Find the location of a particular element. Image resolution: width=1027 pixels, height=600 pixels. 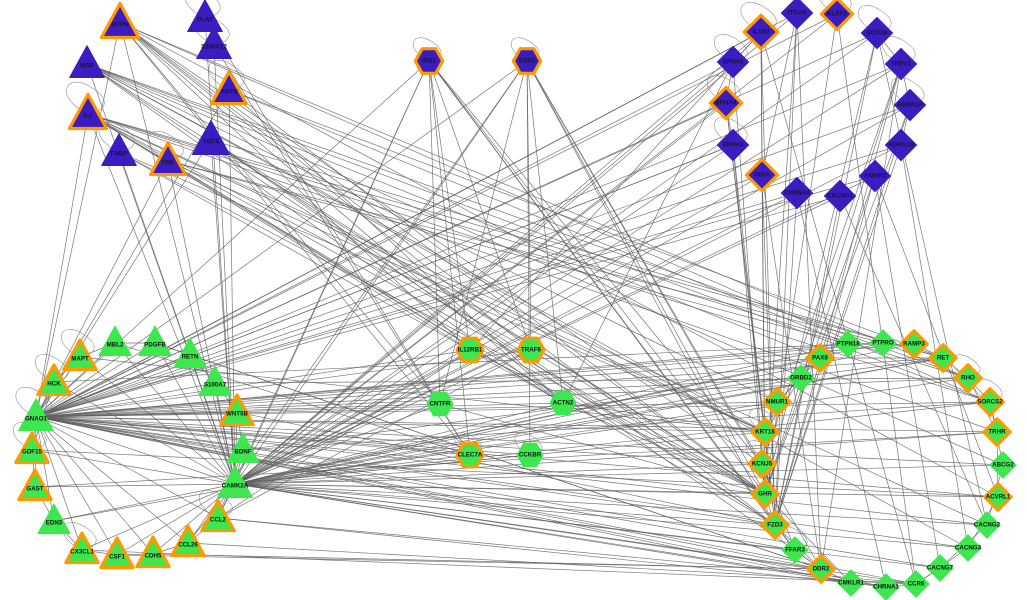

graph-node-cacng1: CACNG1 is located at coordinates (840, 196).